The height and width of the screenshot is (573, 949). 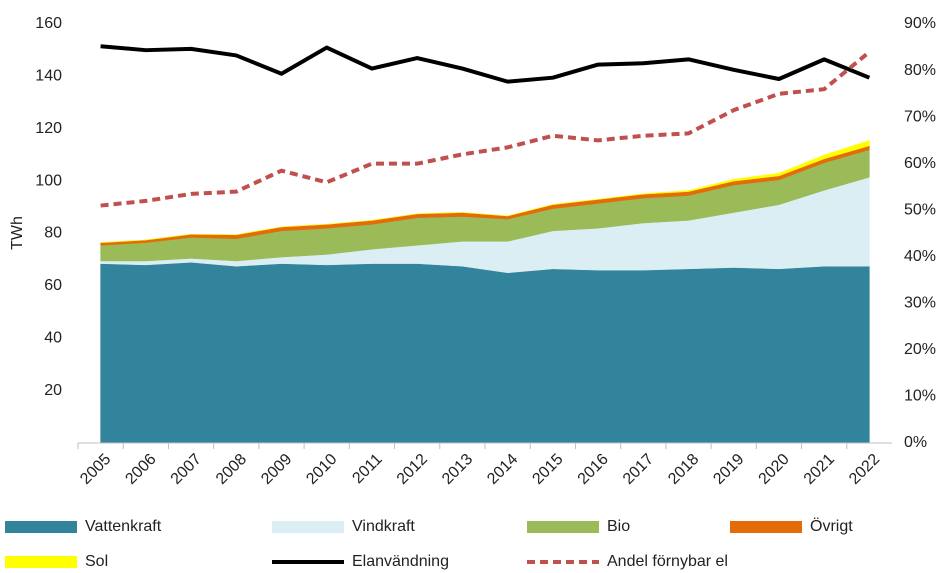 I want to click on y2-tick-label: 20%, so click(x=920, y=349).